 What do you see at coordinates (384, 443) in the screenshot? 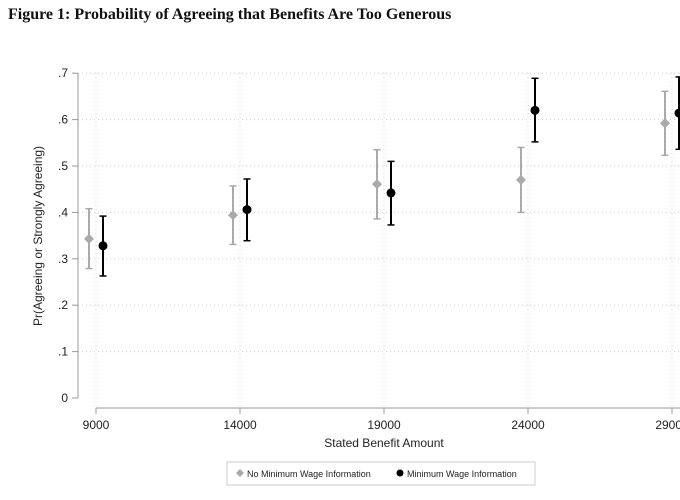
I see `x-axis-label: Stated Benefit Amount` at bounding box center [384, 443].